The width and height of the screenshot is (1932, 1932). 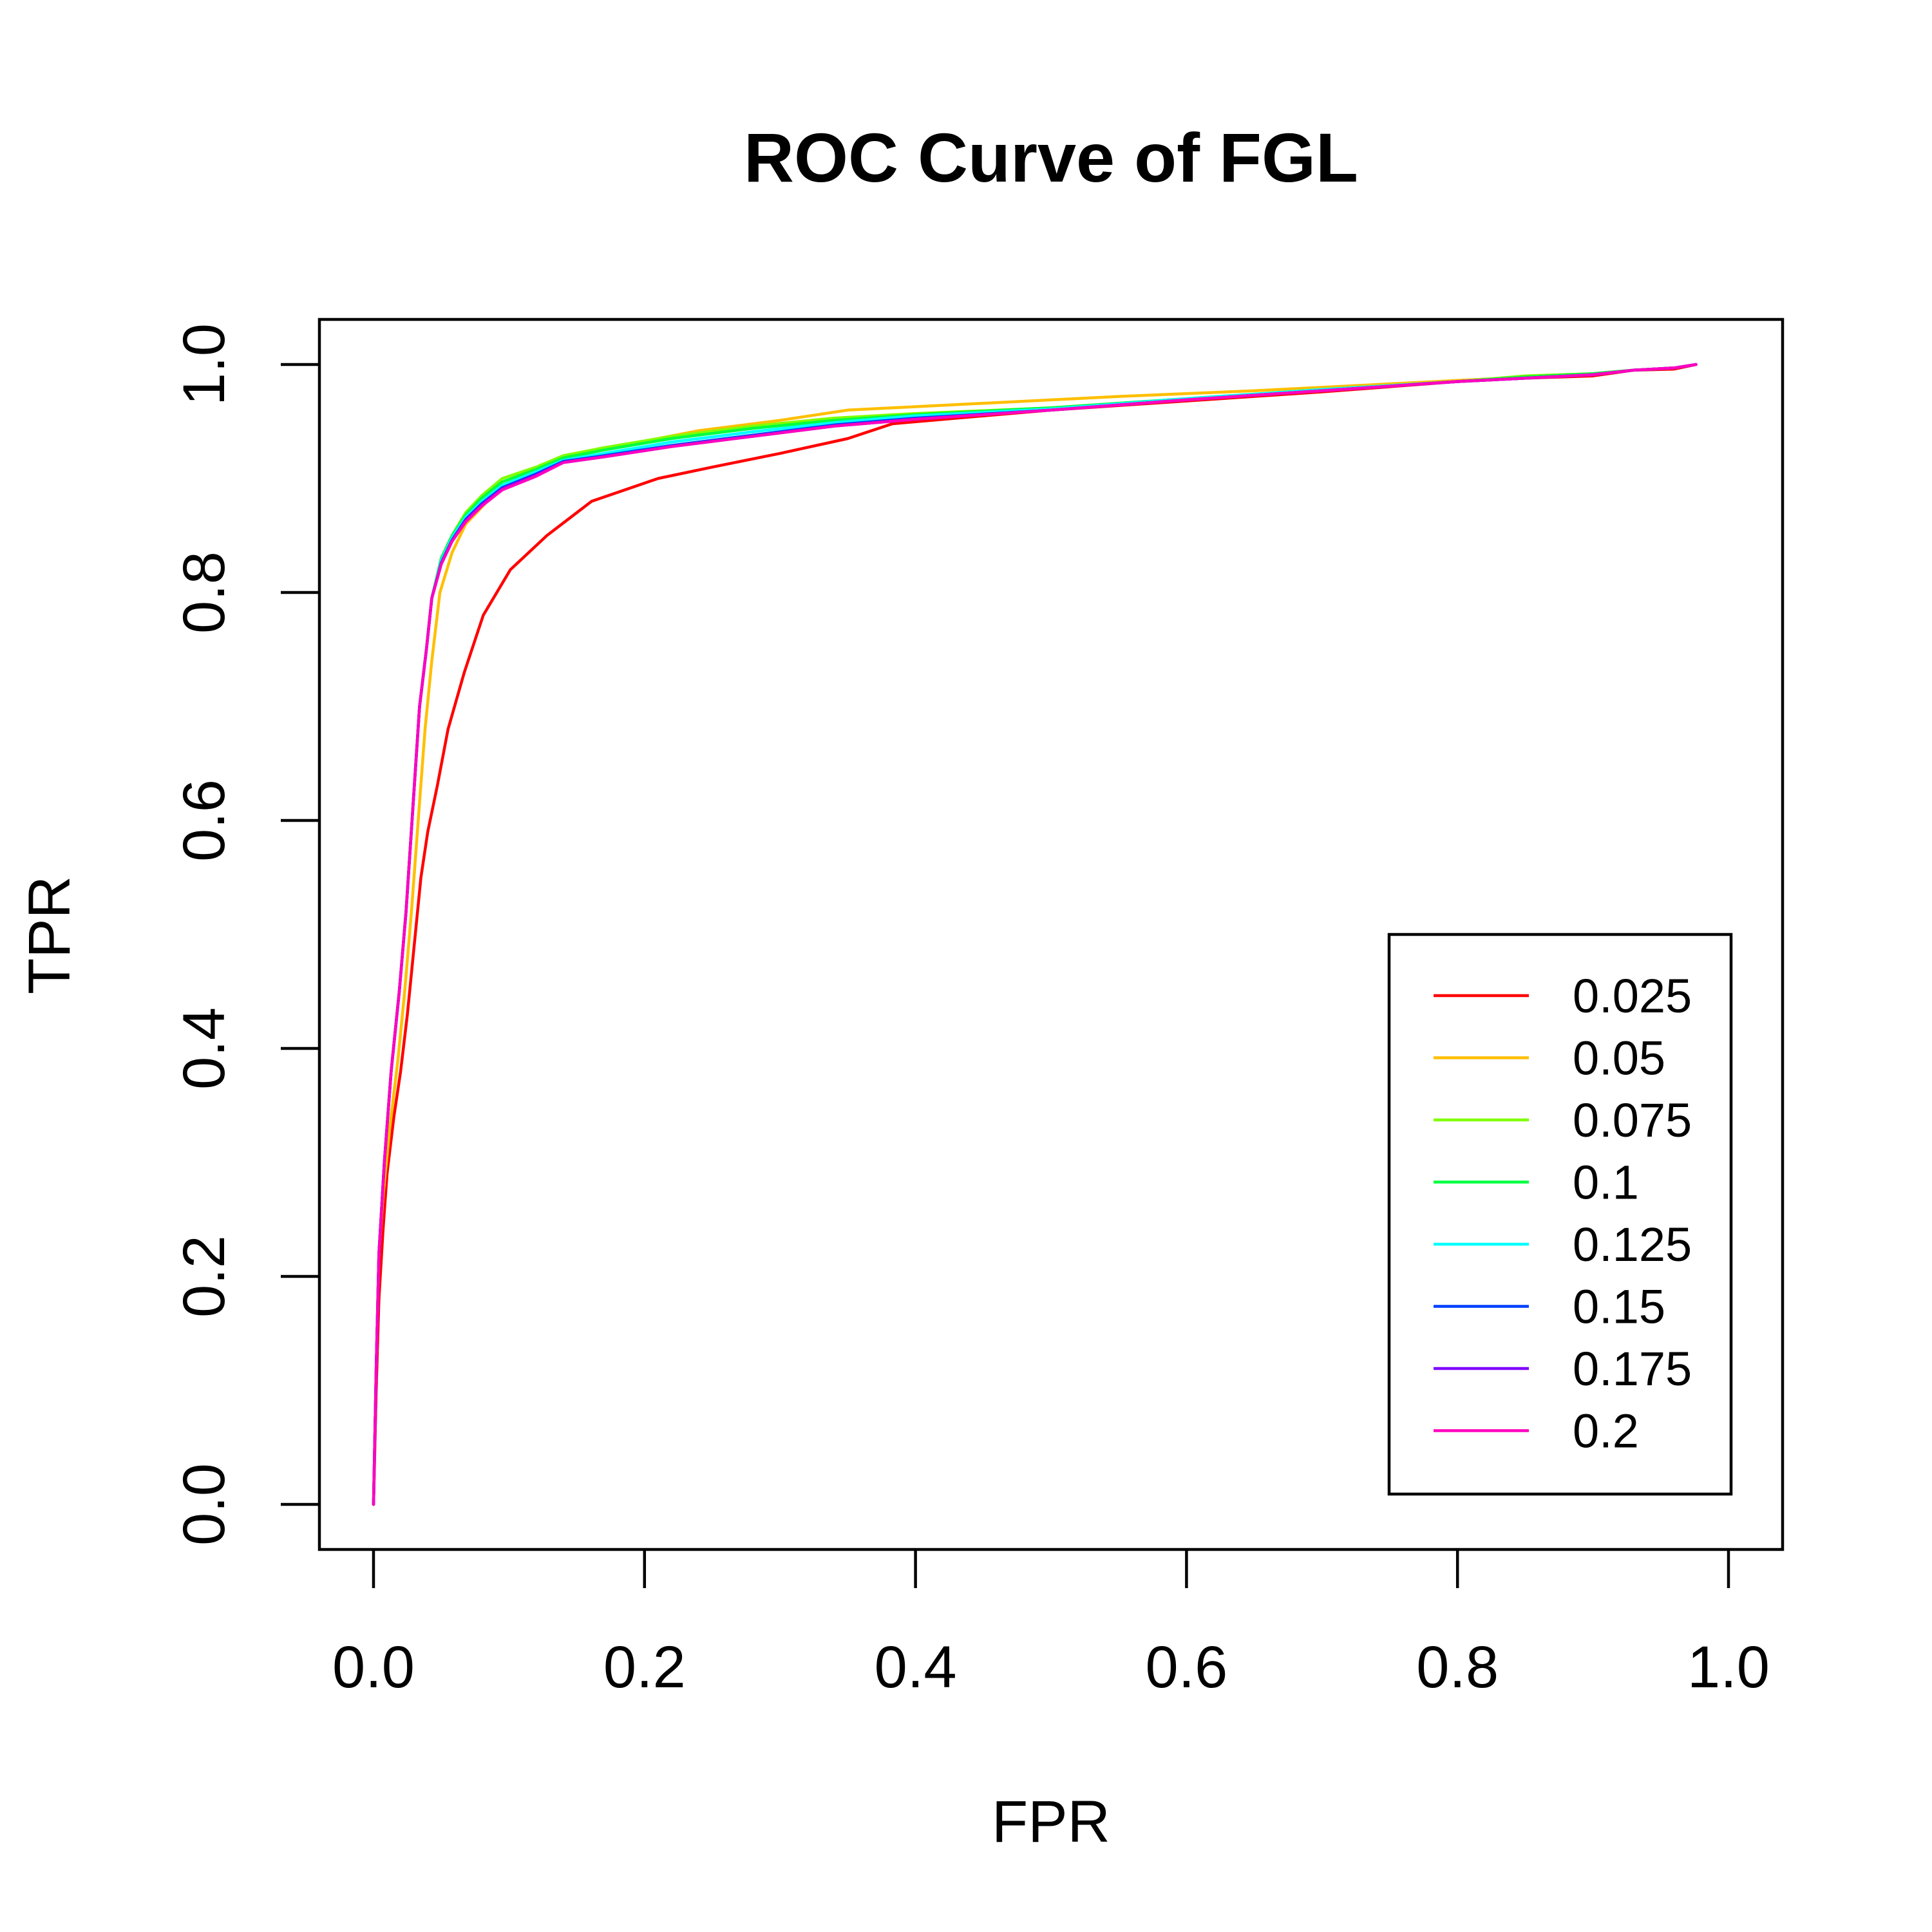 I want to click on legend-label-7: 0.2, so click(x=1606, y=1432).